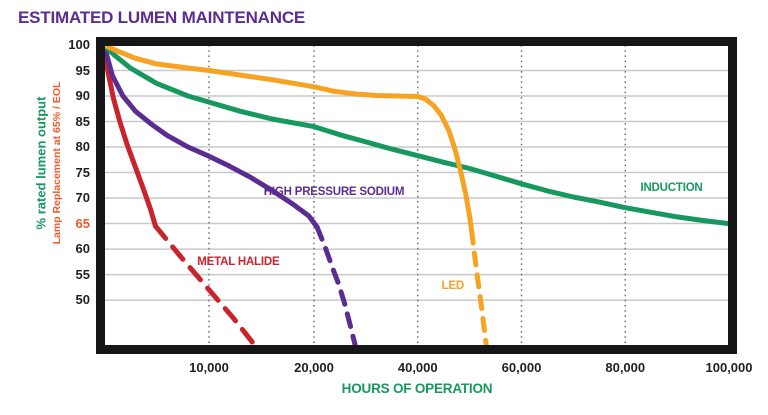  I want to click on series-led-dashed, so click(479, 287).